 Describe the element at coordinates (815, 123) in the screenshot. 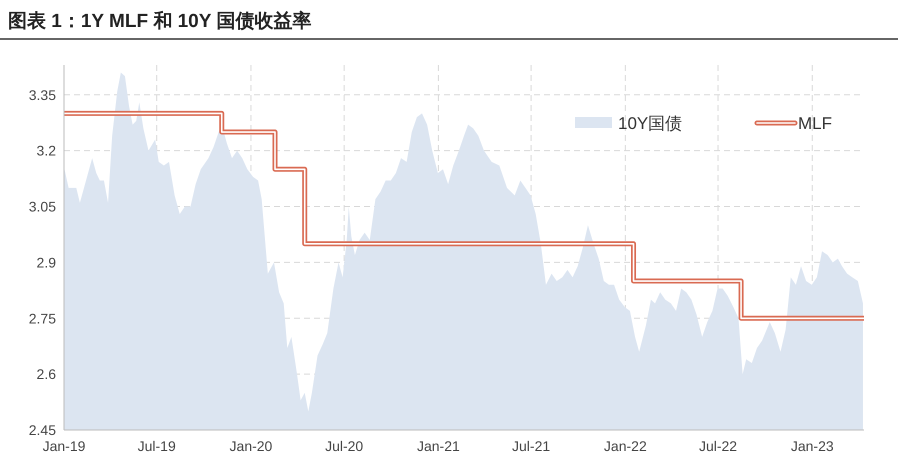

I see `legend-label: MLF` at that location.